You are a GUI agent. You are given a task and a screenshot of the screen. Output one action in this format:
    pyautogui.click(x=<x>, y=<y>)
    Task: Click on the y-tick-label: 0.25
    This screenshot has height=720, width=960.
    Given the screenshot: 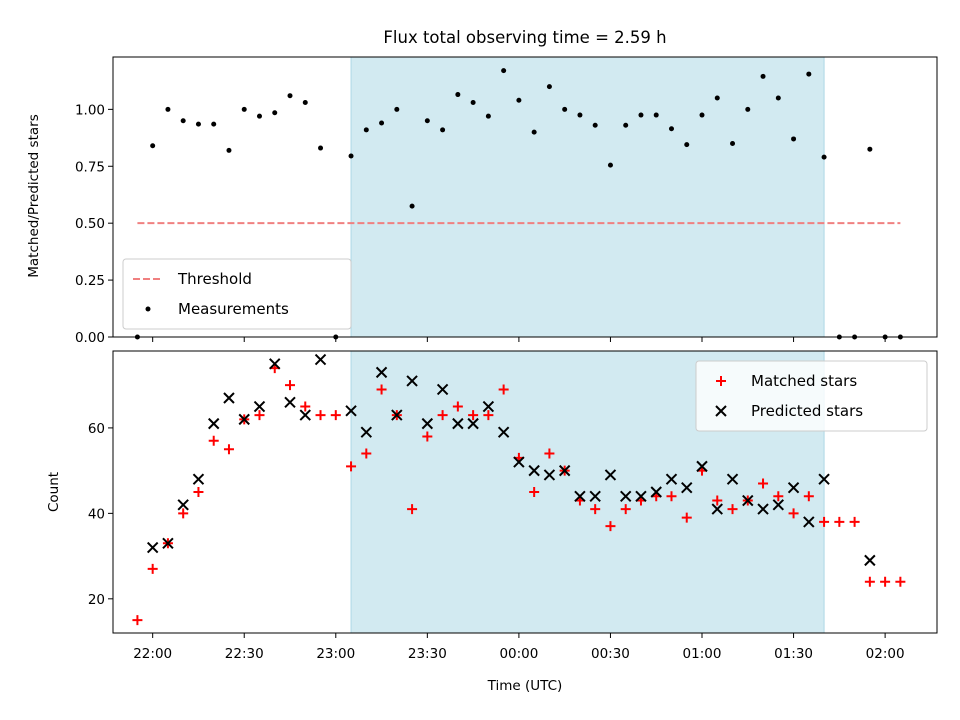 What is the action you would take?
    pyautogui.click(x=90, y=281)
    